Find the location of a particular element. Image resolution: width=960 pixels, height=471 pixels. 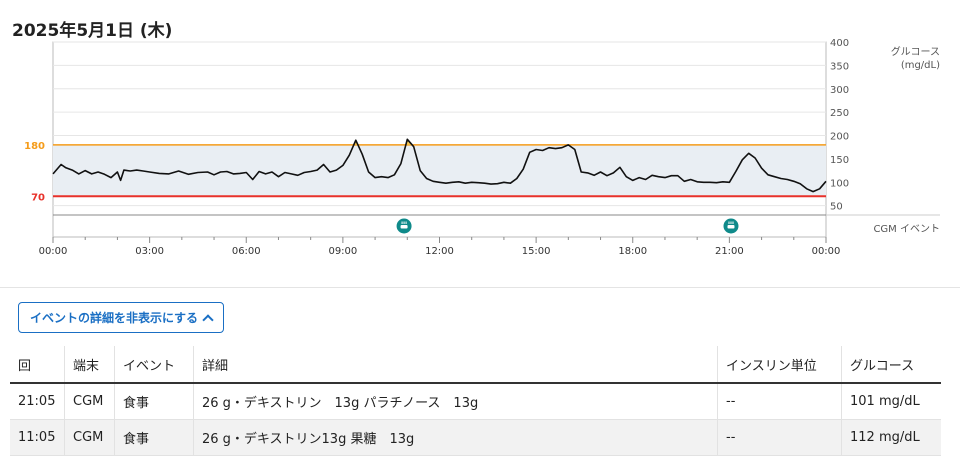

chevron-up-icon is located at coordinates (208, 319).